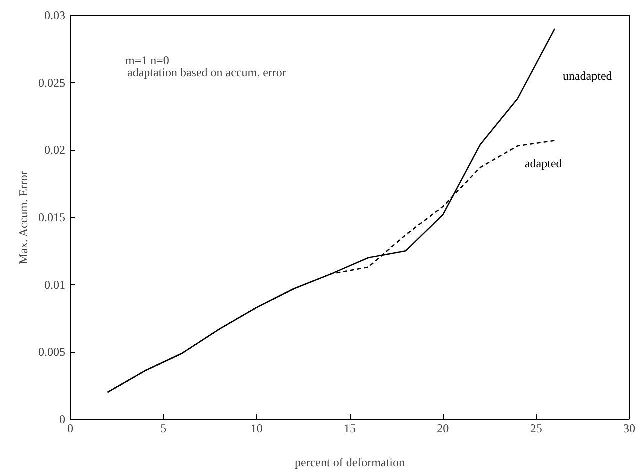 The height and width of the screenshot is (474, 639). What do you see at coordinates (536, 429) in the screenshot?
I see `x-tick-label: 25` at bounding box center [536, 429].